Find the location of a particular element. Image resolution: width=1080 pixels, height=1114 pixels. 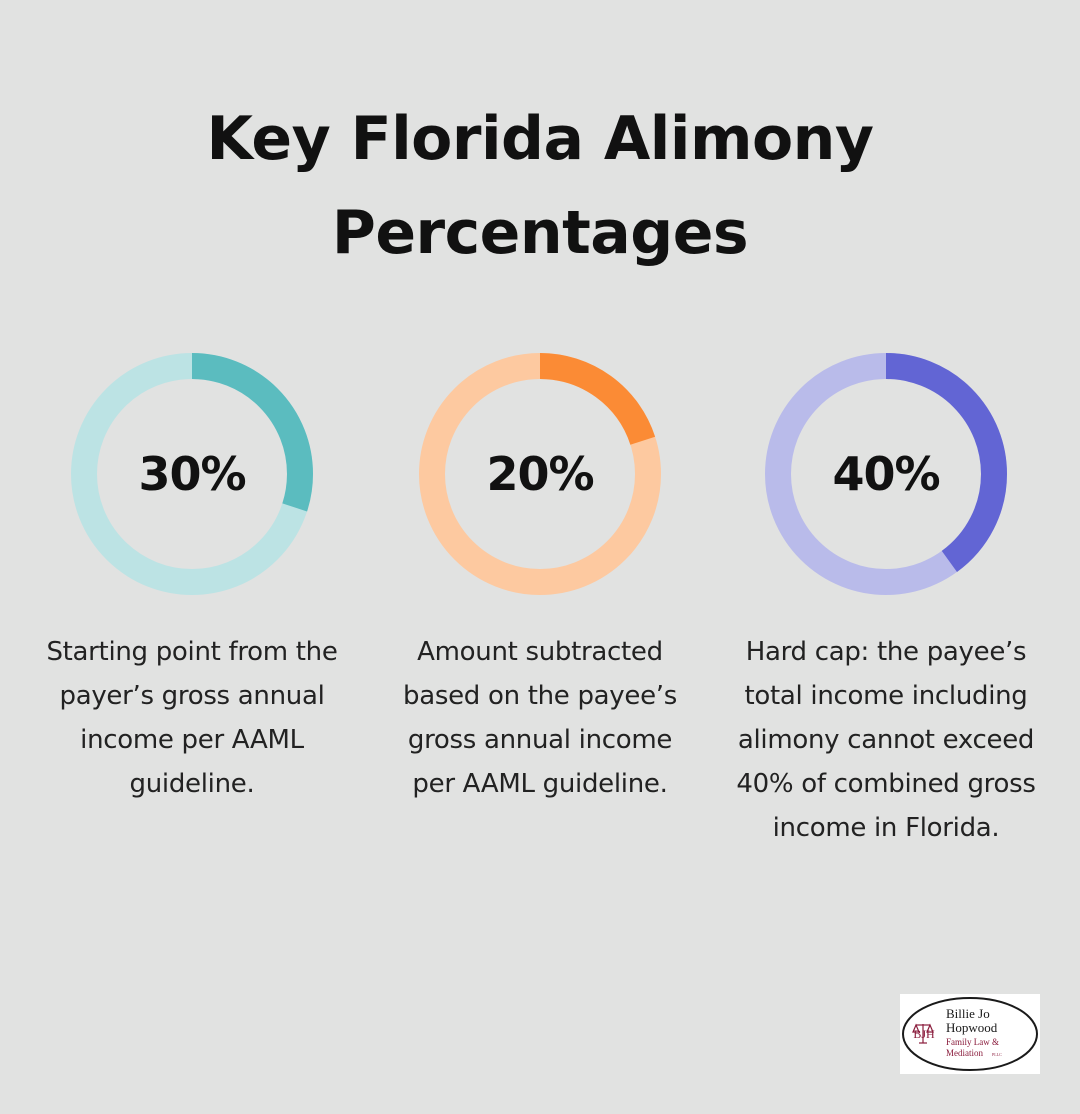

logo-monogram: BJH is located at coordinates (924, 1034).